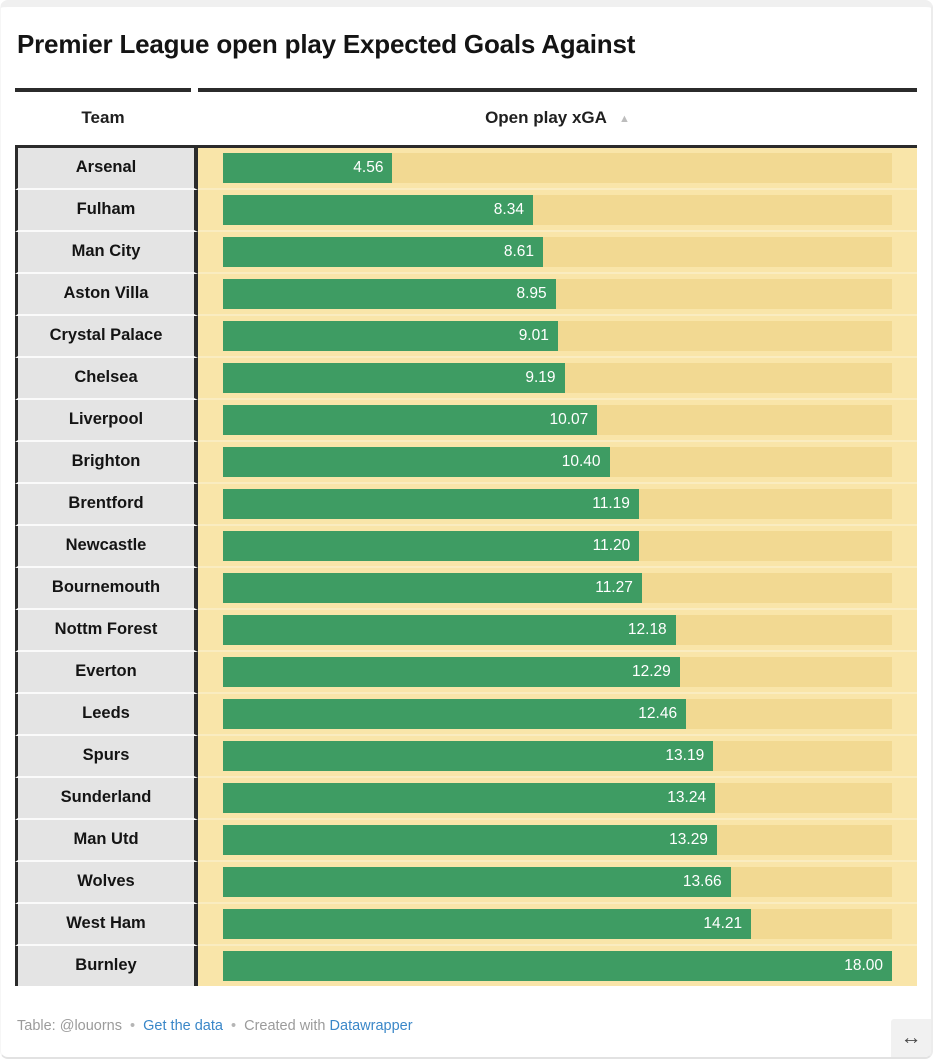 This screenshot has width=933, height=1059. I want to click on team-name-label: Newcastle, so click(106, 545).